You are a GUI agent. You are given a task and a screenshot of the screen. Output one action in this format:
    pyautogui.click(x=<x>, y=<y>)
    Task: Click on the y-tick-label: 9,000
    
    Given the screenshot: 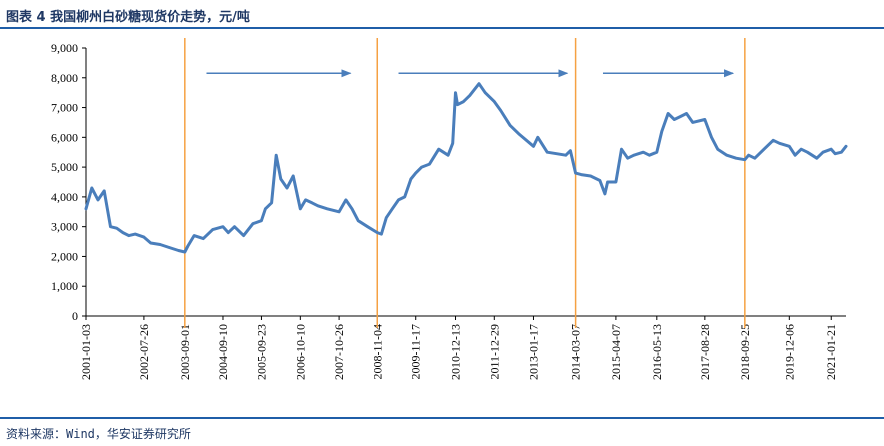 What is the action you would take?
    pyautogui.click(x=64, y=48)
    